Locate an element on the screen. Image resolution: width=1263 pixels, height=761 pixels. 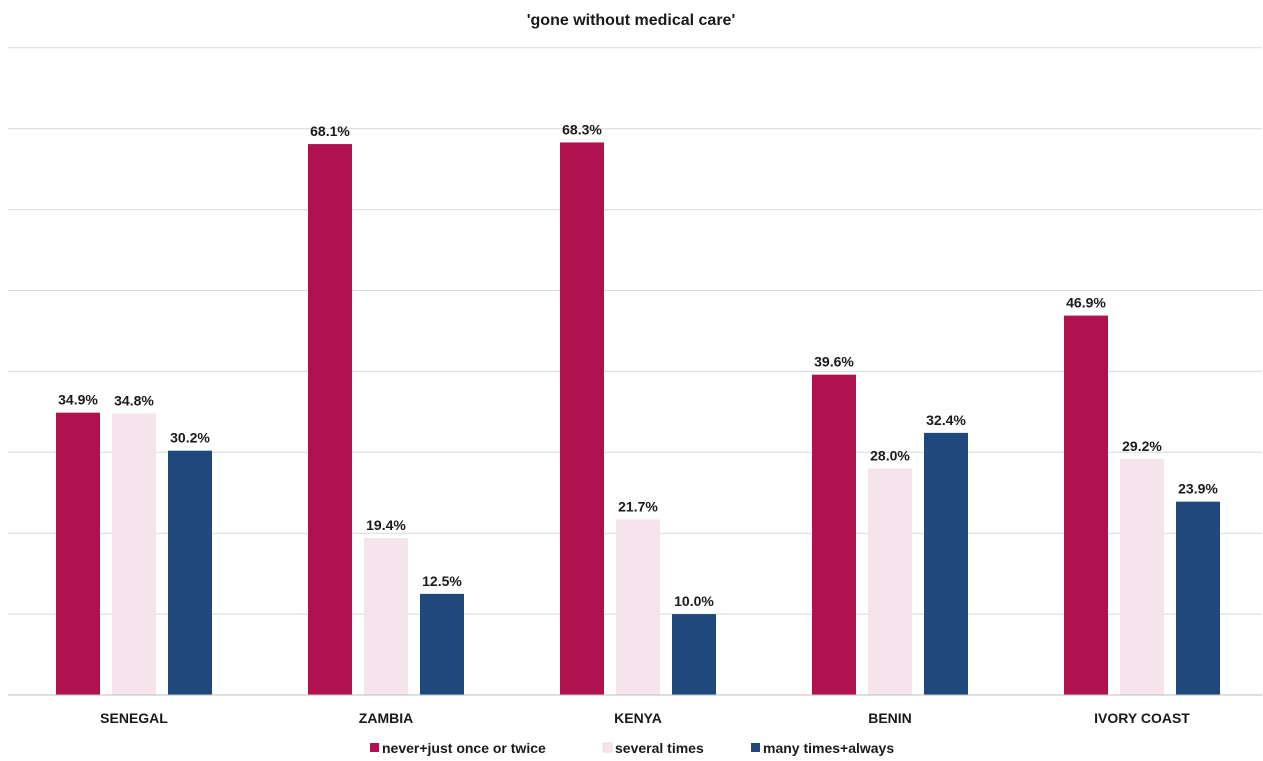
data-label: 34.8% is located at coordinates (134, 400).